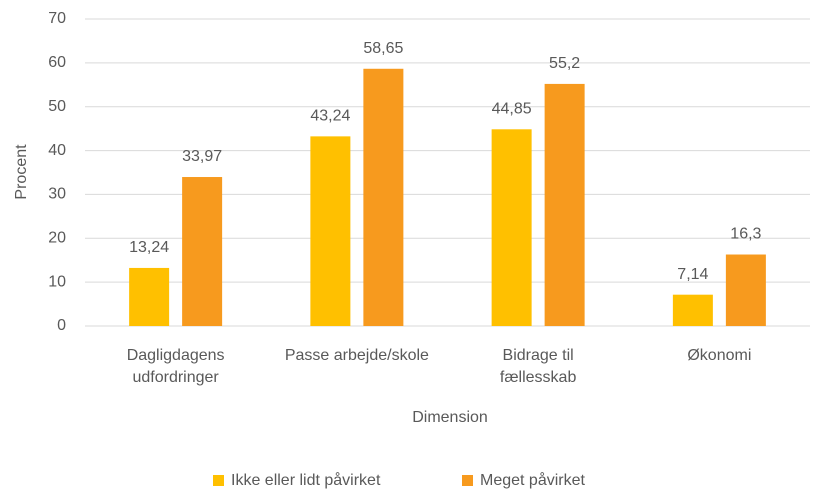 This screenshot has width=818, height=496. What do you see at coordinates (61, 325) in the screenshot?
I see `y-tick-label: 0` at bounding box center [61, 325].